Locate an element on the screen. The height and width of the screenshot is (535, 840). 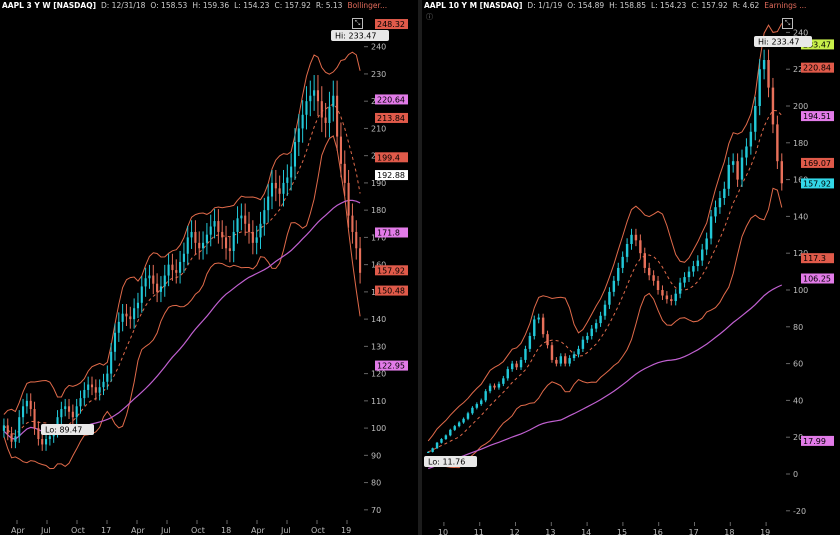
price-tag-text: 220.84 is located at coordinates (817, 68).